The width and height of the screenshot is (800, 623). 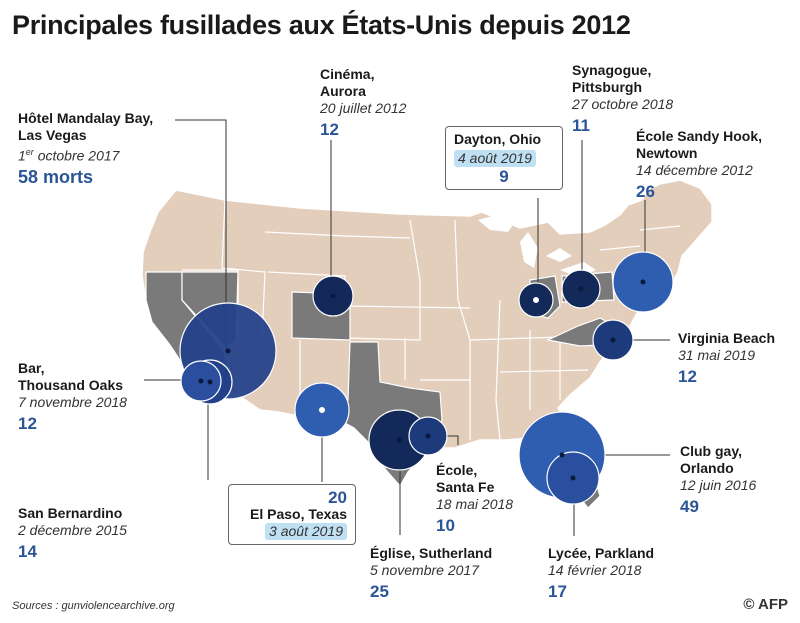 I want to click on deaths-aurora: 12, so click(x=329, y=129).